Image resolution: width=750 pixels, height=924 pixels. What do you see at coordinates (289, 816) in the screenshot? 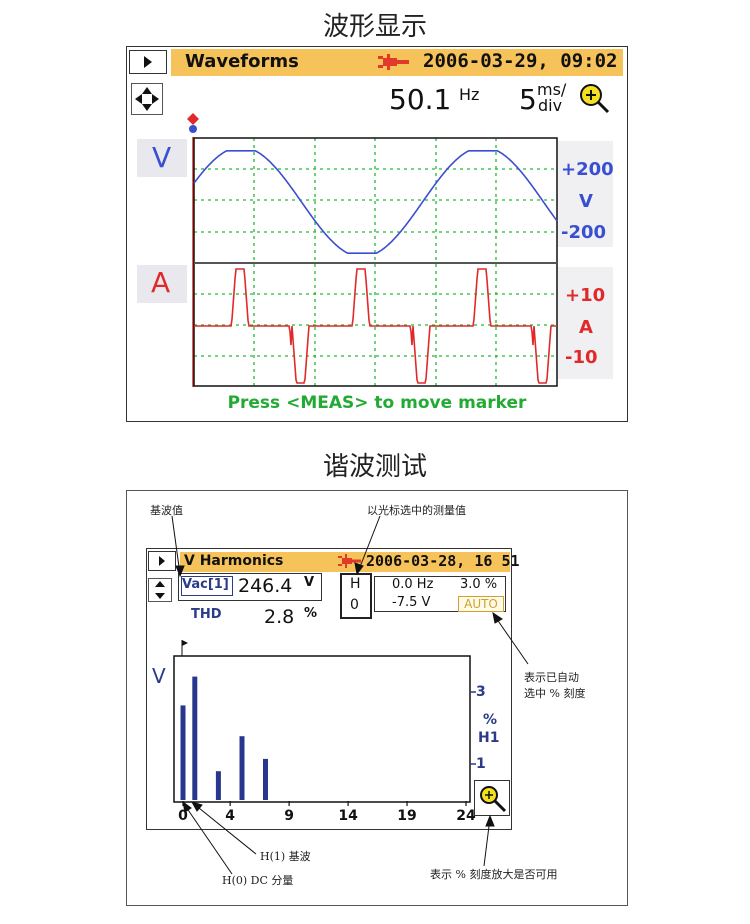
I see `x-tick-label: 9` at bounding box center [289, 816].